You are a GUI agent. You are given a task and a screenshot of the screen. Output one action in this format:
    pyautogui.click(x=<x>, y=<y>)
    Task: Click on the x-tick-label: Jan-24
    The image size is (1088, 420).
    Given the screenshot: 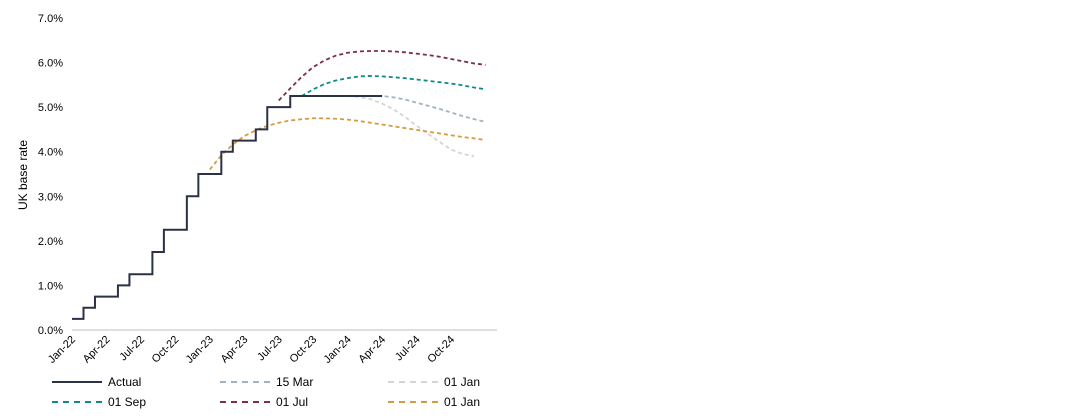 What is the action you would take?
    pyautogui.click(x=338, y=350)
    